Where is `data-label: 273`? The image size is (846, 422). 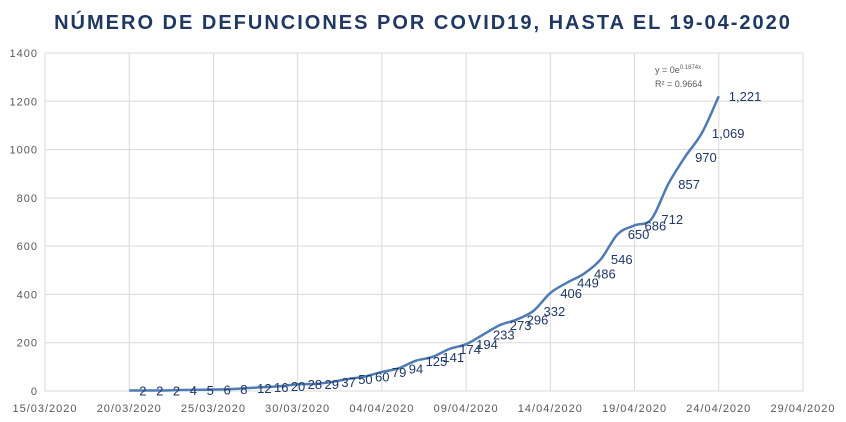 data-label: 273 is located at coordinates (521, 325).